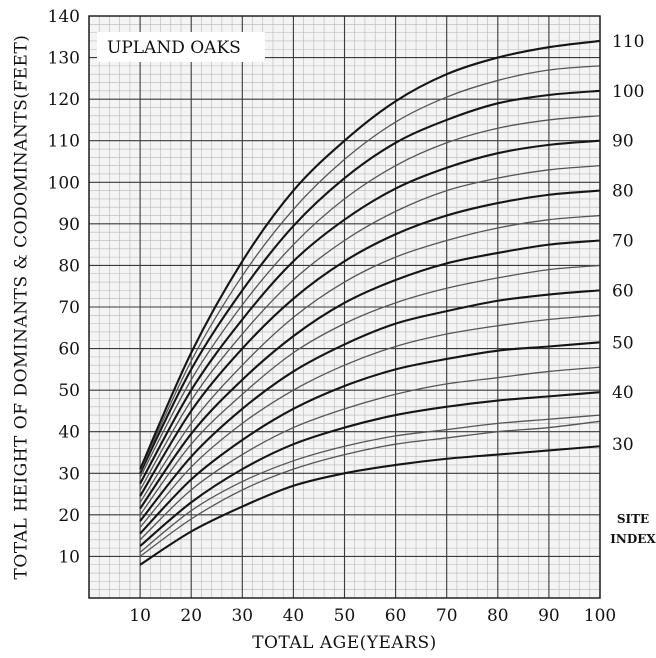 This screenshot has height=658, width=656. What do you see at coordinates (64, 287) in the screenshot?
I see `y-axis-ticks: 10 20 30 40 50 60 70 80 90 100 110 120 130 140` at bounding box center [64, 287].